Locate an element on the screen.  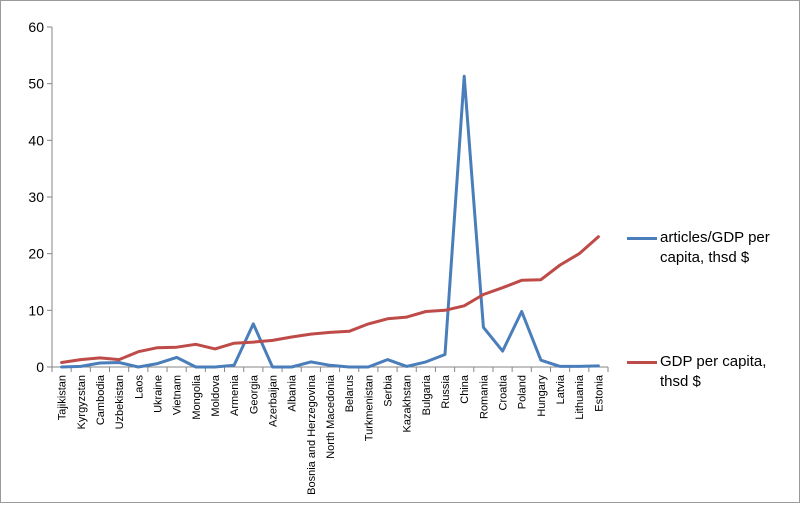
x-tick-label: Romania is located at coordinates (484, 396).